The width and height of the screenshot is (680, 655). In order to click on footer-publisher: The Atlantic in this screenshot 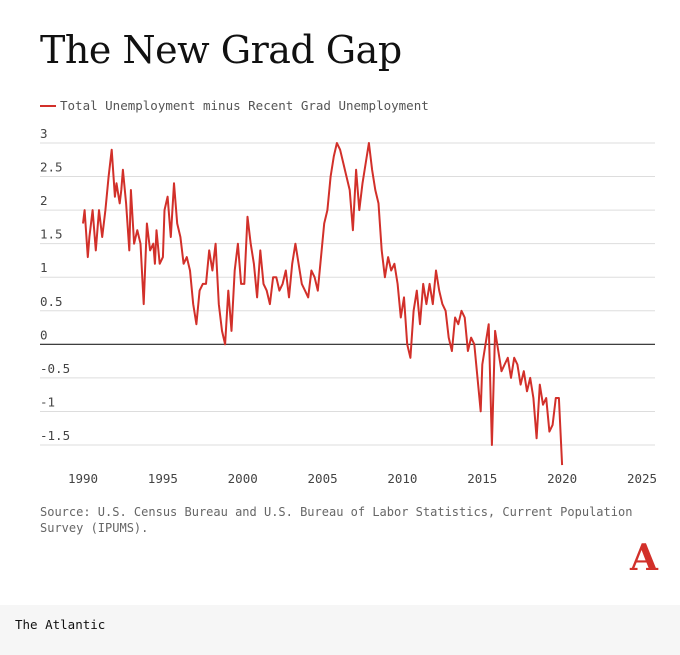, I will do `click(60, 624)`.